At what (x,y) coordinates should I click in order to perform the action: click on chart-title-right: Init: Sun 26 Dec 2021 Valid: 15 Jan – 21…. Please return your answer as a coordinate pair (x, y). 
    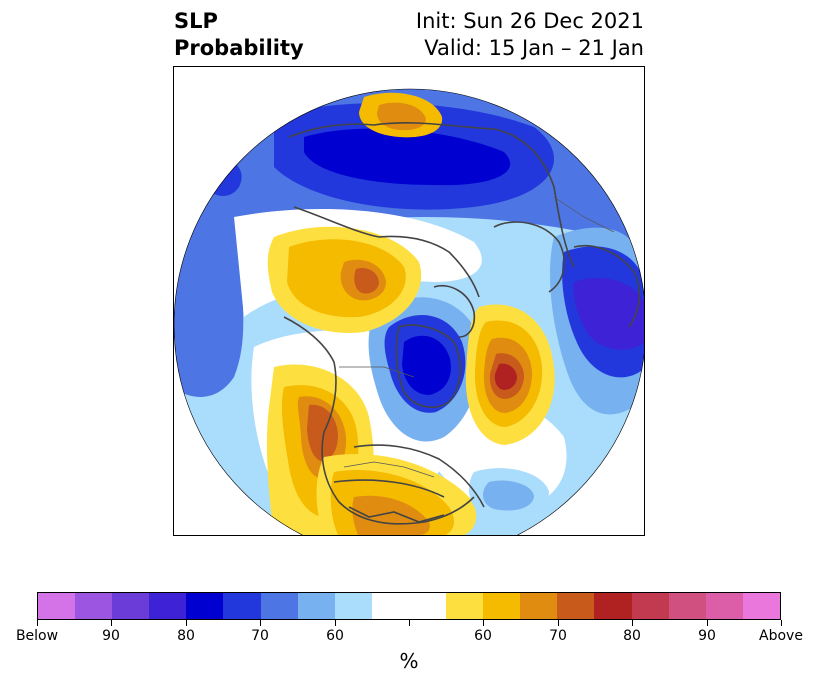
    Looking at the image, I should click on (530, 35).